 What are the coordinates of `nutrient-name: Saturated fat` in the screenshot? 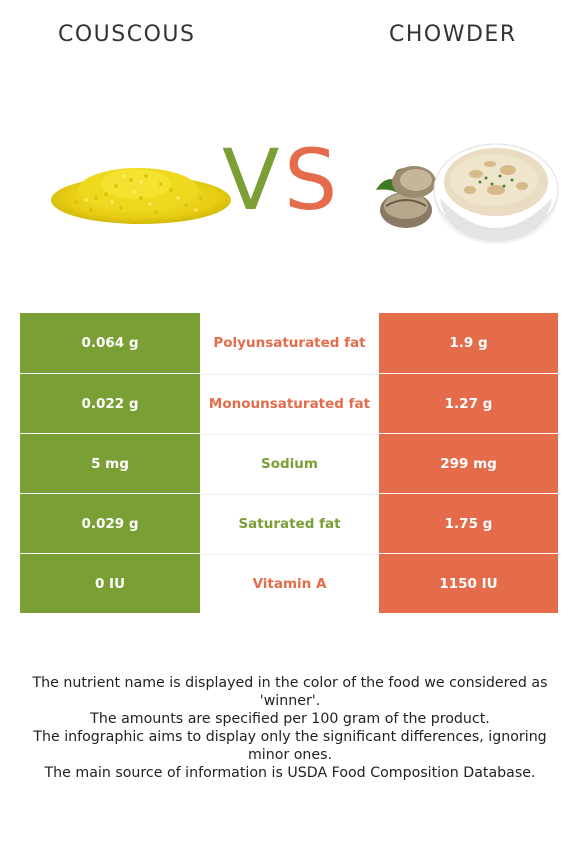 It's located at (289, 523).